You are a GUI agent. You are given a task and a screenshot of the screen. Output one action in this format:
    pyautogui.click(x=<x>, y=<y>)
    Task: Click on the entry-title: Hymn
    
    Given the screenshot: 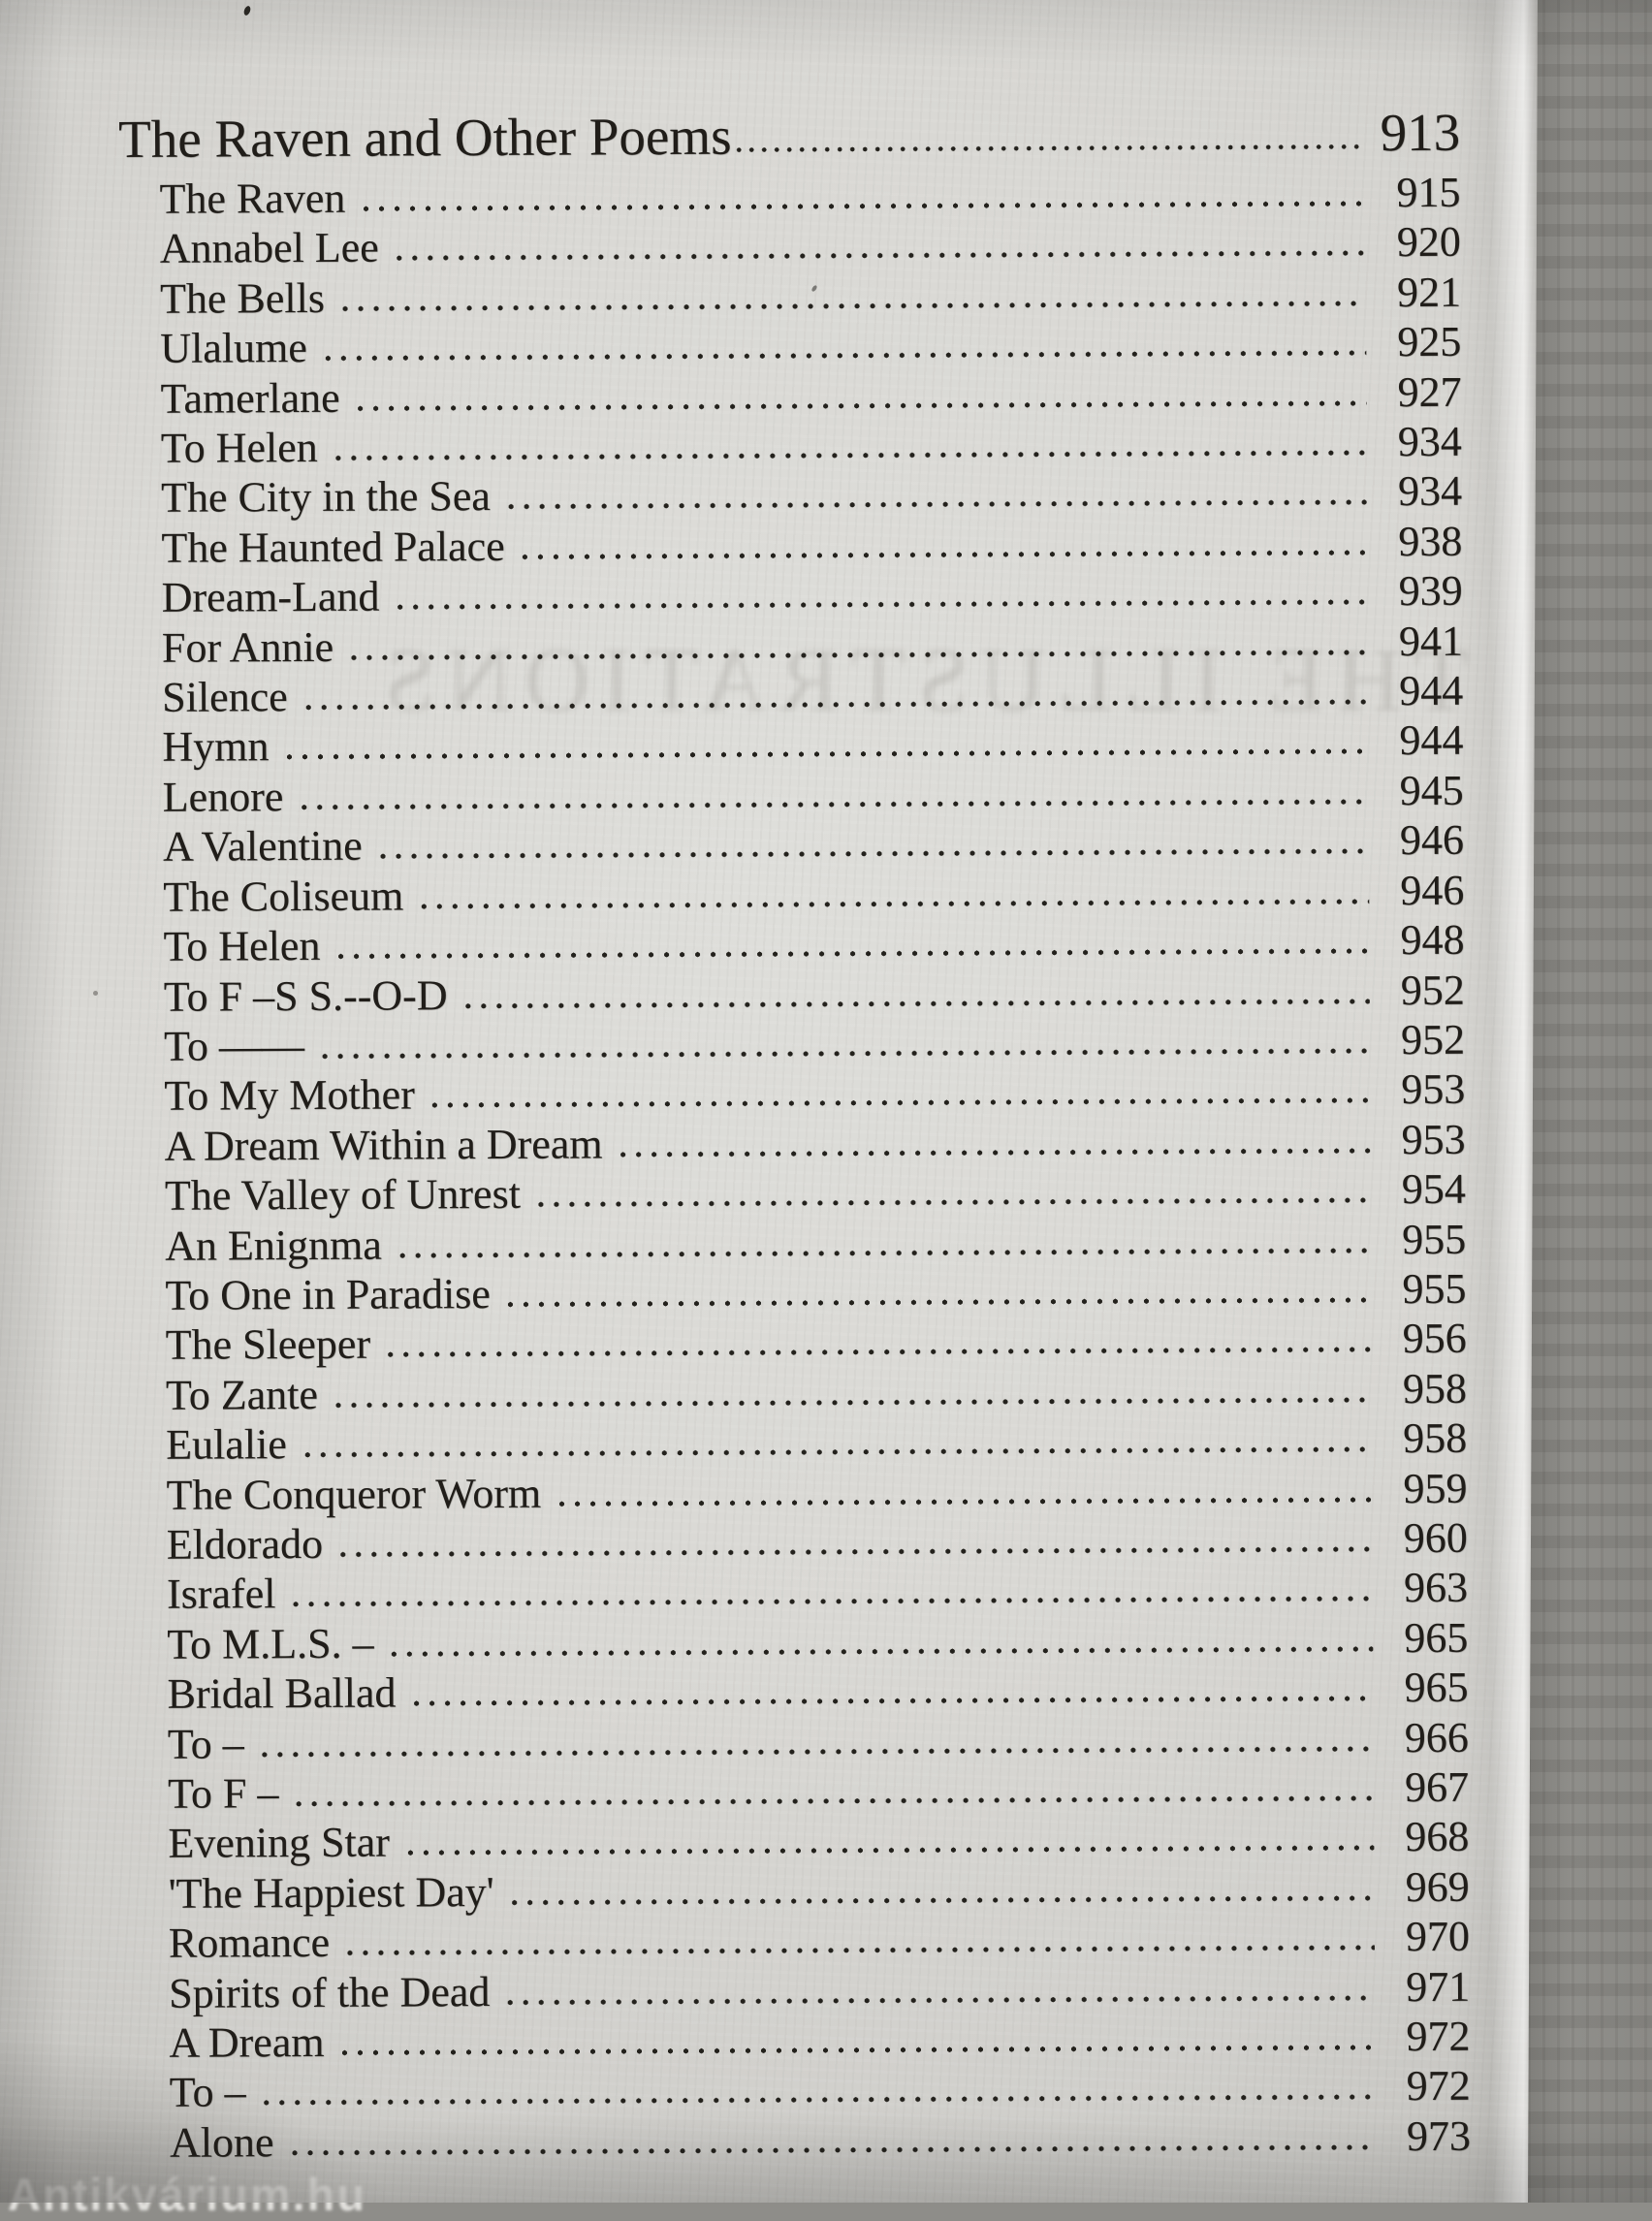 What is the action you would take?
    pyautogui.click(x=216, y=747)
    